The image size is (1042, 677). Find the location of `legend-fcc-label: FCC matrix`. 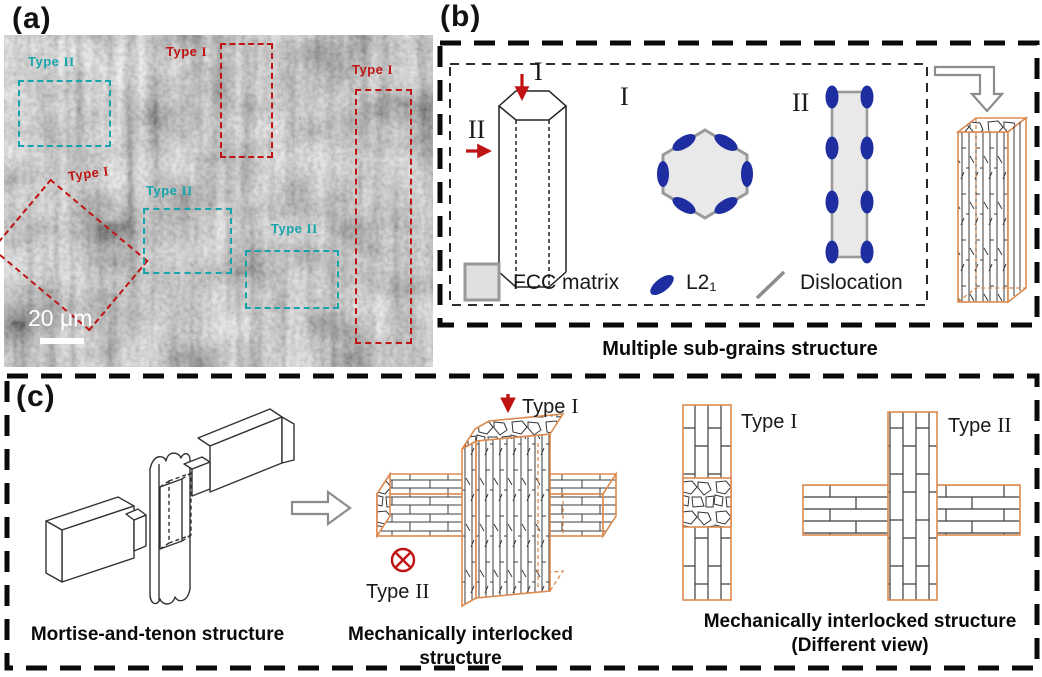

legend-fcc-label: FCC matrix is located at coordinates (566, 282).